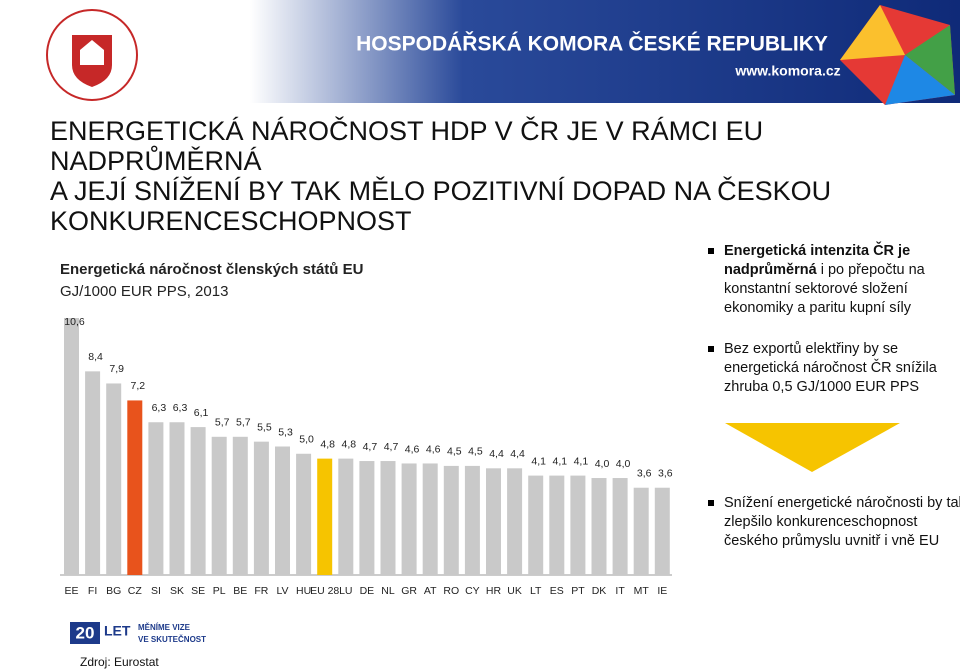  What do you see at coordinates (264, 427) in the screenshot?
I see `value-label: 5,5` at bounding box center [264, 427].